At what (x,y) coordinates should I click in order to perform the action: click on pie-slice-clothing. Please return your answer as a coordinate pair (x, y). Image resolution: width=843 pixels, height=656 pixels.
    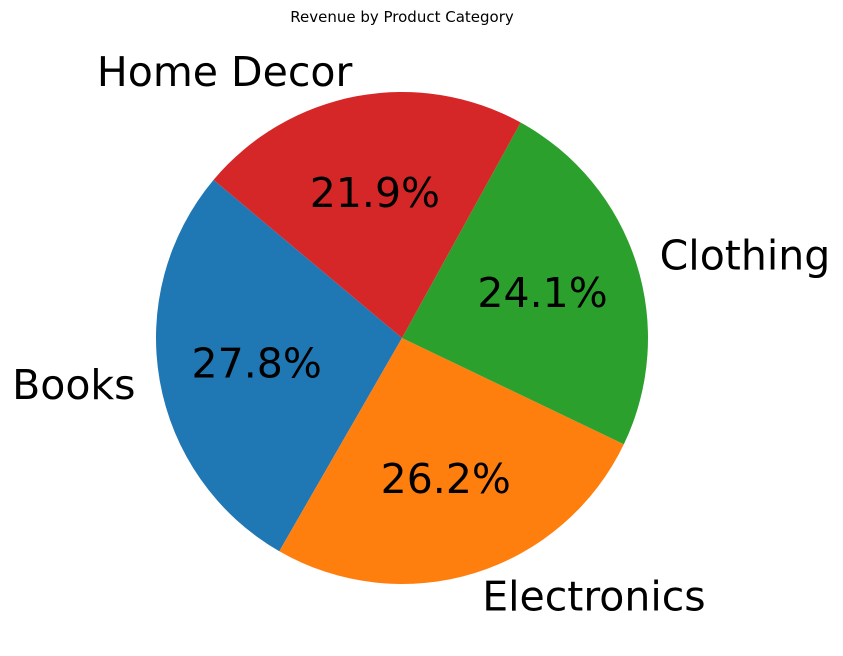
    Looking at the image, I should click on (525, 283).